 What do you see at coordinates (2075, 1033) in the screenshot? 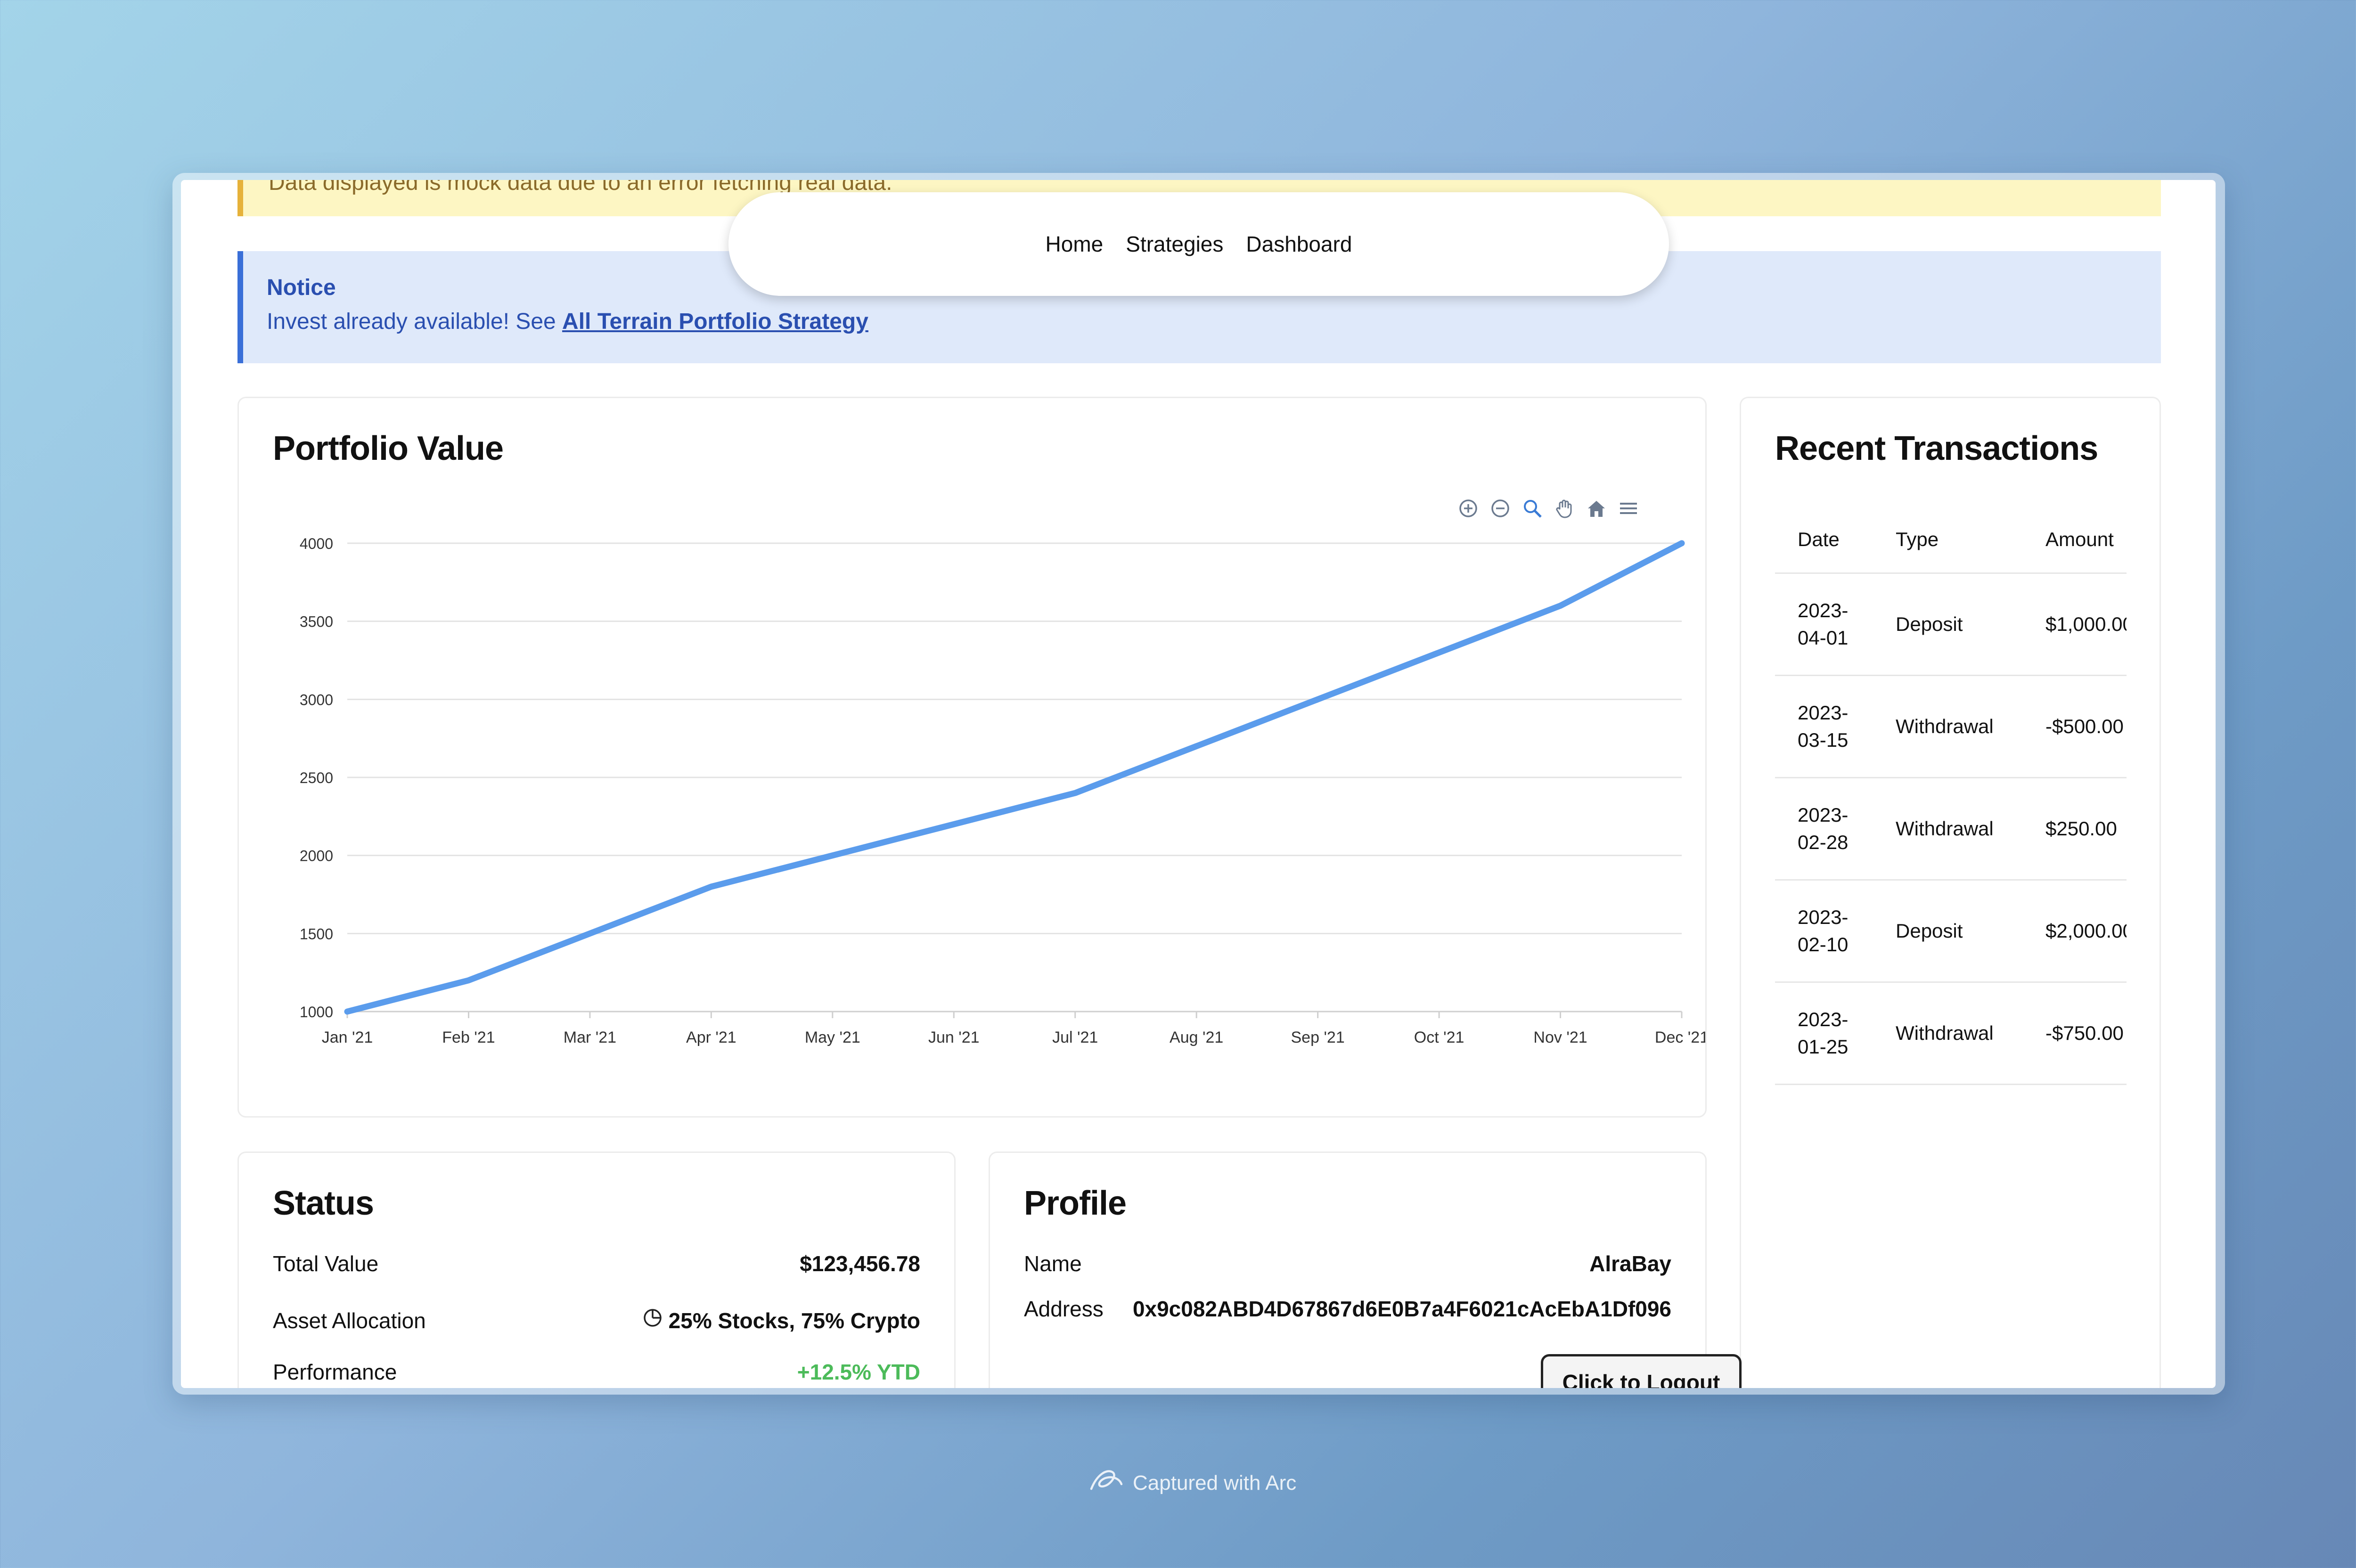
I see `tx-amount: -$750.00` at bounding box center [2075, 1033].